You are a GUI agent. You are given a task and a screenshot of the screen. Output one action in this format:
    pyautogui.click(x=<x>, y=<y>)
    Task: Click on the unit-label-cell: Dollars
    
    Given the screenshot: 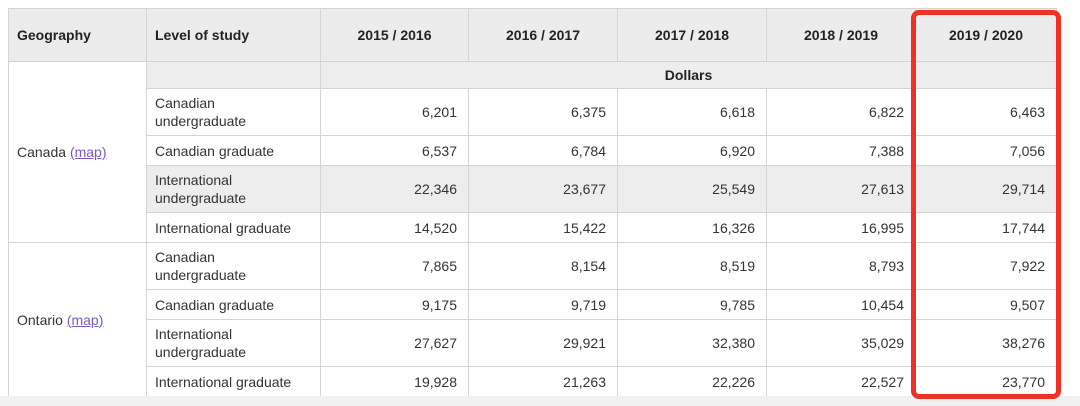 What is the action you would take?
    pyautogui.click(x=688, y=75)
    